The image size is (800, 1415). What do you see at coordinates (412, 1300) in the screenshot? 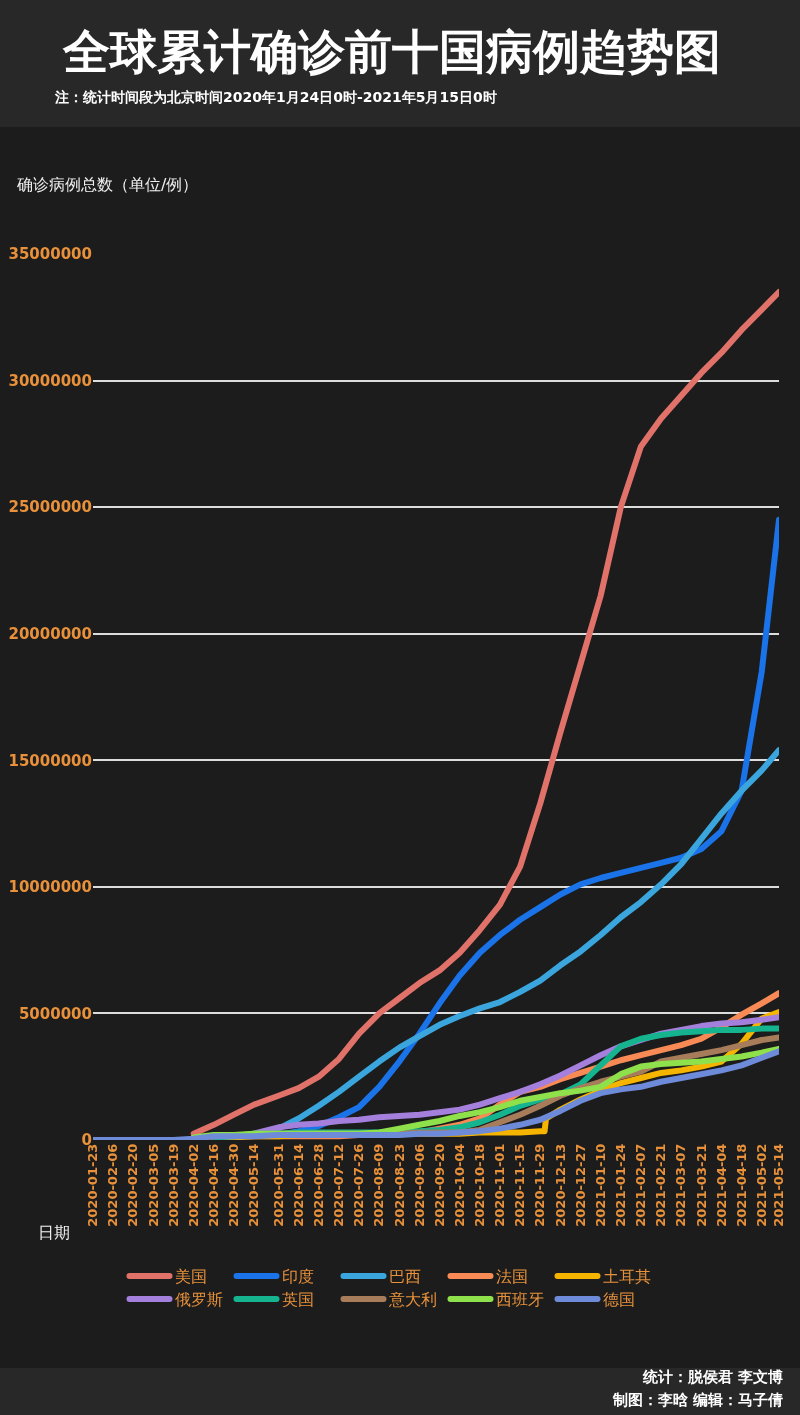
I see `legend-label: 意大利` at bounding box center [412, 1300].